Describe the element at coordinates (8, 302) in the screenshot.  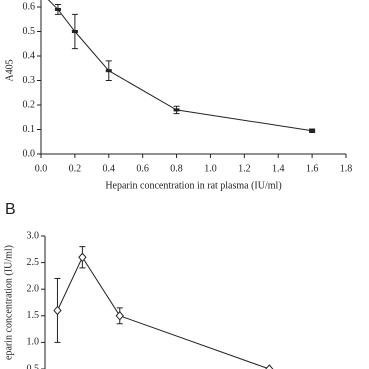
I see `y-axis-label: eparin concentration (IU/ml)` at that location.